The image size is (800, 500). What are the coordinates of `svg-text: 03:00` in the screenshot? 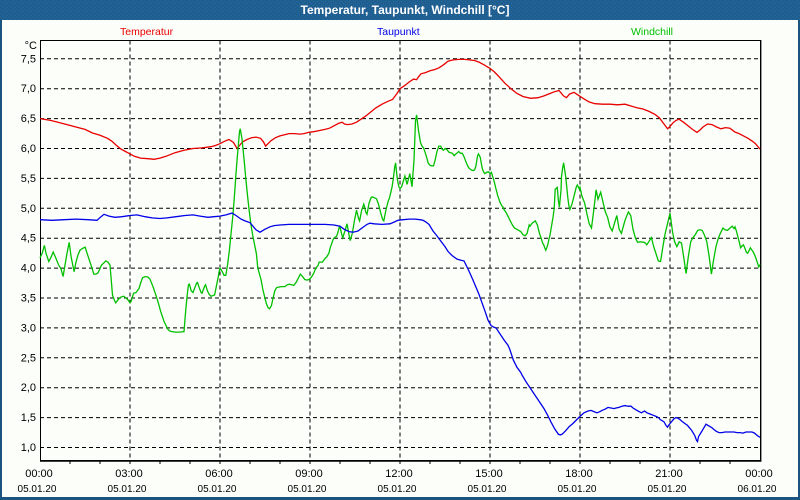 It's located at (129, 474).